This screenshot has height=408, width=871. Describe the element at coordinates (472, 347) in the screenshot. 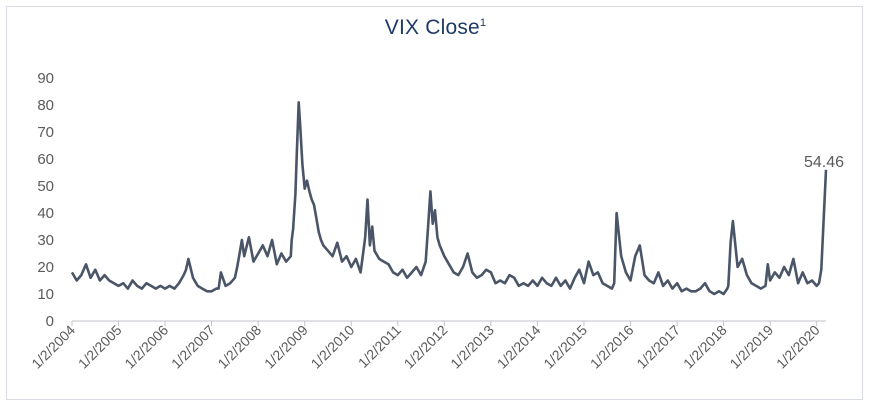

I see `x-tick-label: 1/2/2013` at that location.